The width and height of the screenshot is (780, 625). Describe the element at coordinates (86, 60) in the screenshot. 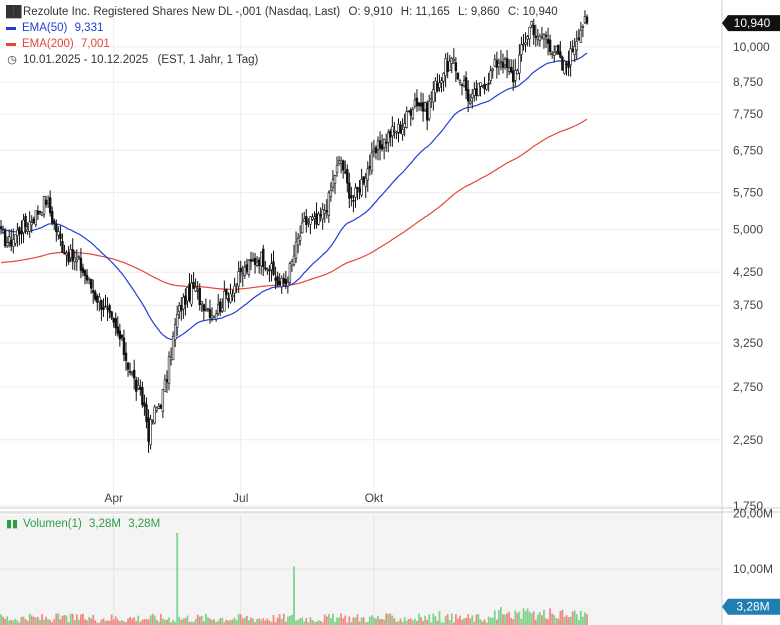

I see `date-range-value: 10.01.2025 - 10.12.2025` at that location.